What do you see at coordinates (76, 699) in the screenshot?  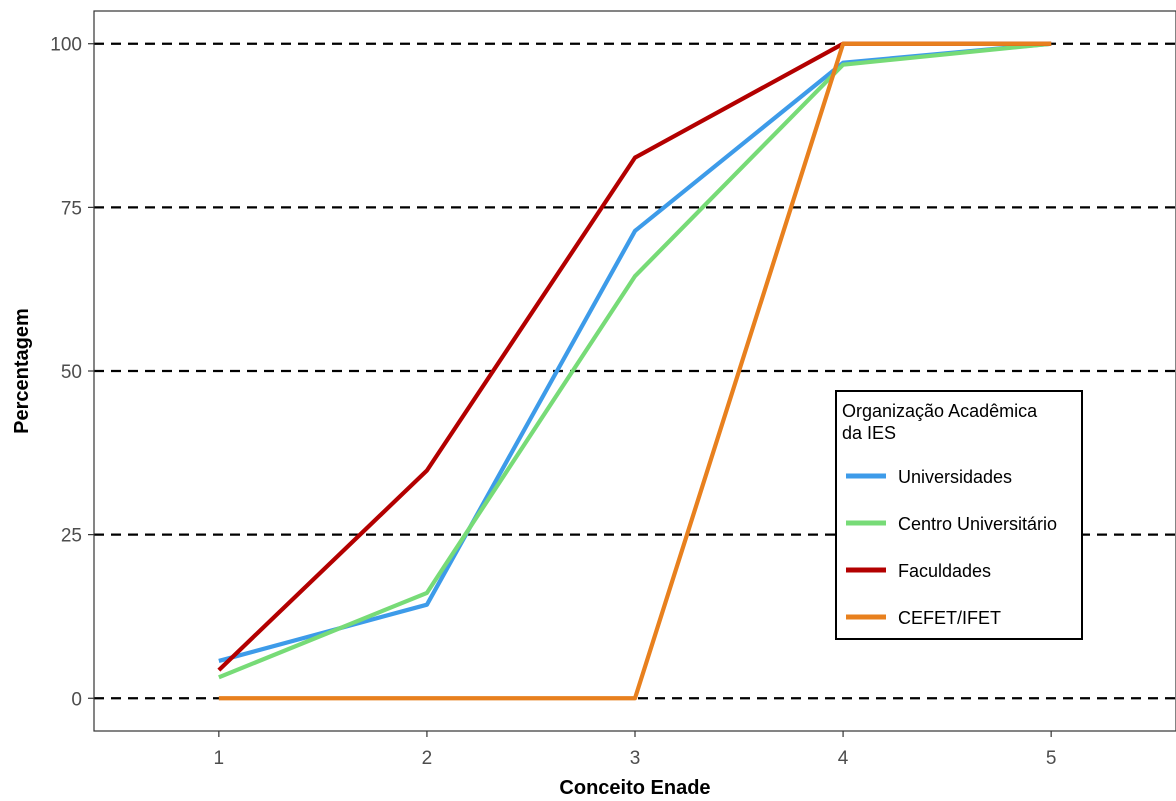 I see `y-tick-label: 0` at bounding box center [76, 699].